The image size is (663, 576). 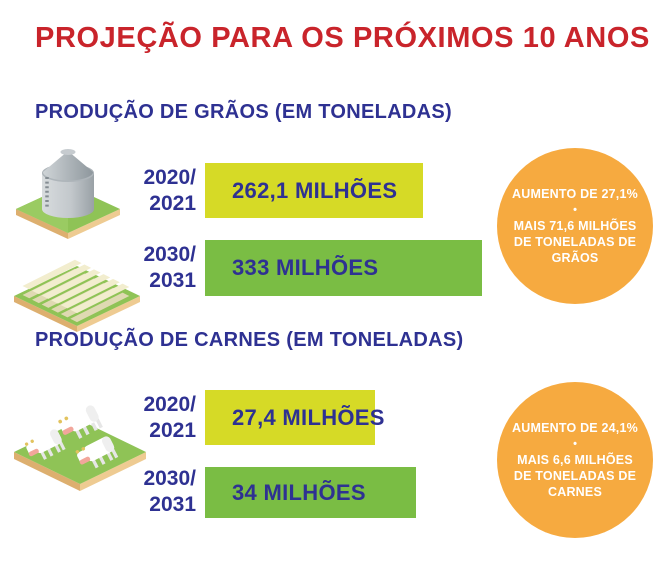 What do you see at coordinates (308, 417) in the screenshot?
I see `meats-bar-2020-2021-value: 27,4 MILHÕES` at bounding box center [308, 417].